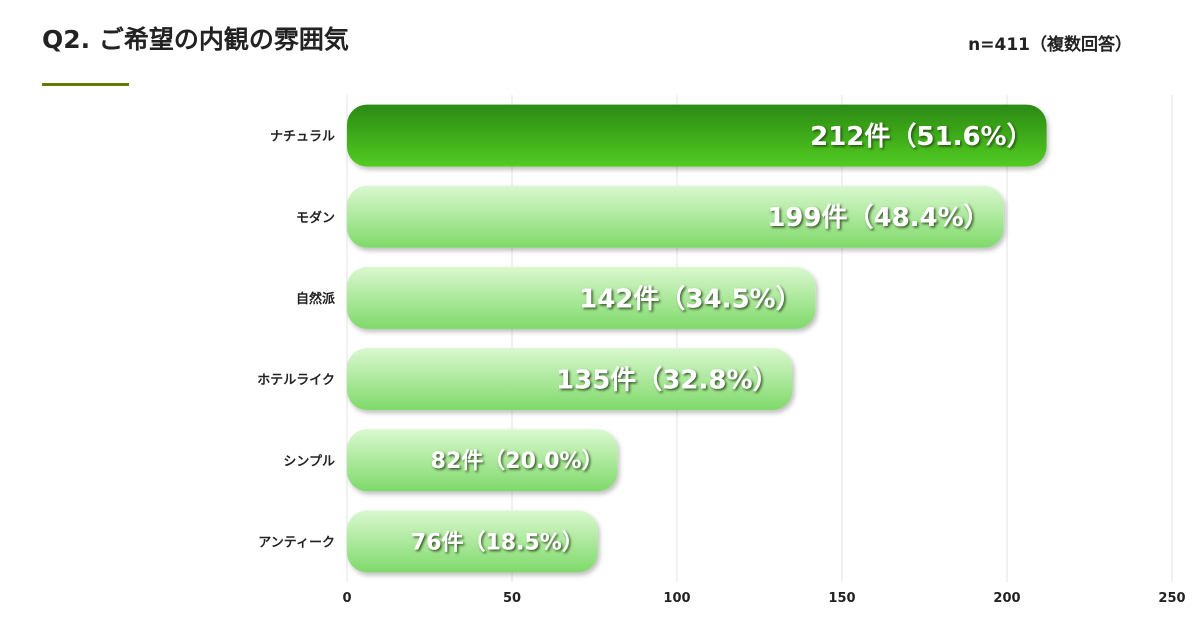  I want to click on sample-size-note: n=411（複数回答）, so click(1050, 45).